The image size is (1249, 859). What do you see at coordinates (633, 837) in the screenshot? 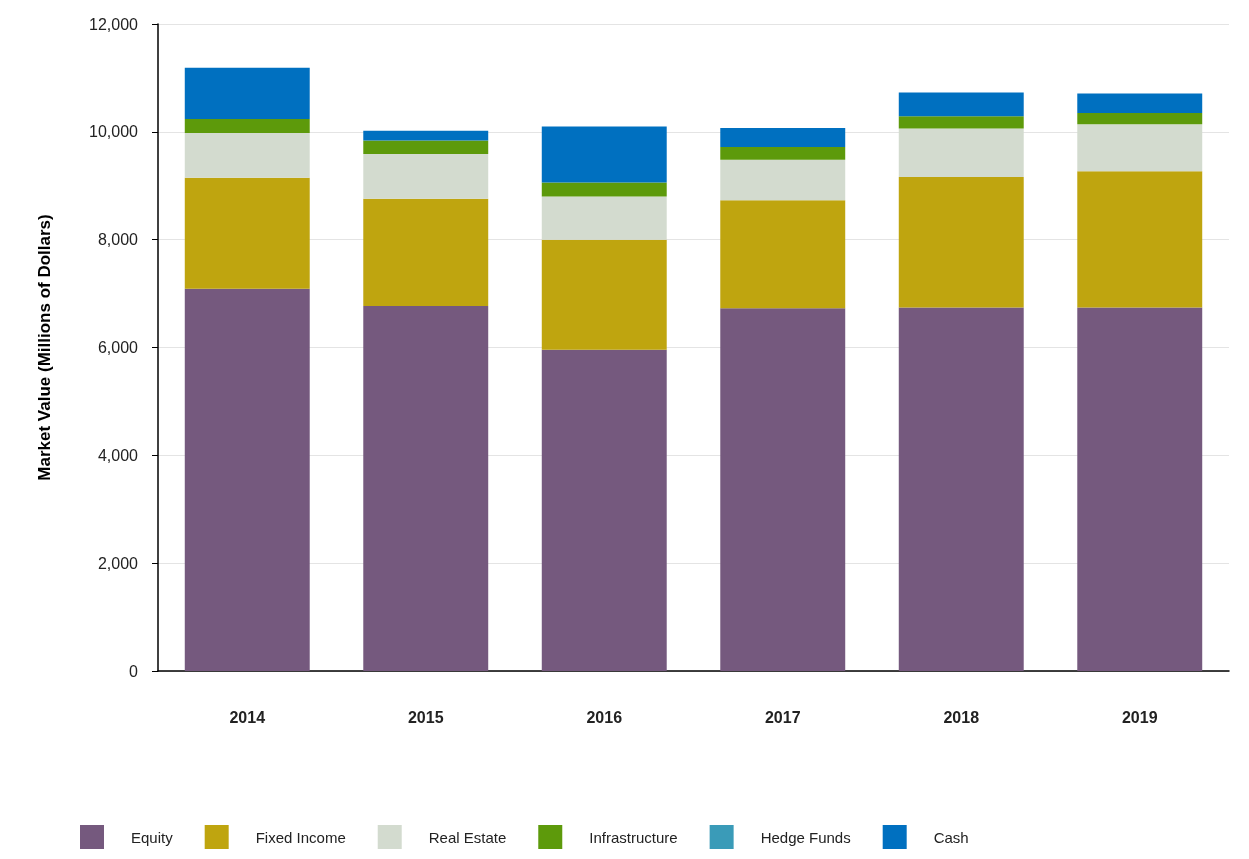
I see `legend-label: Infrastructure` at bounding box center [633, 837].